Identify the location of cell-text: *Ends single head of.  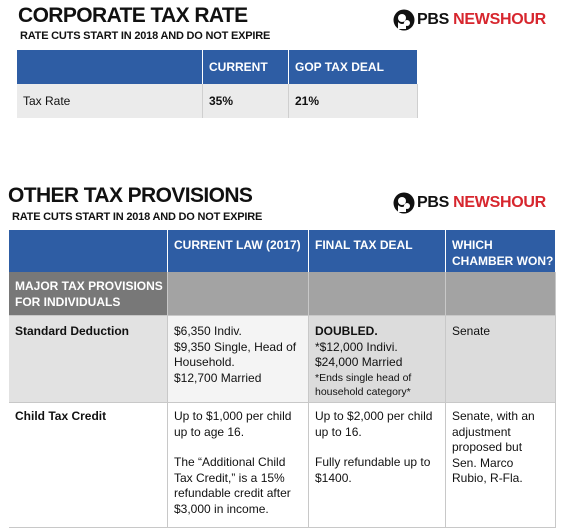
(363, 377).